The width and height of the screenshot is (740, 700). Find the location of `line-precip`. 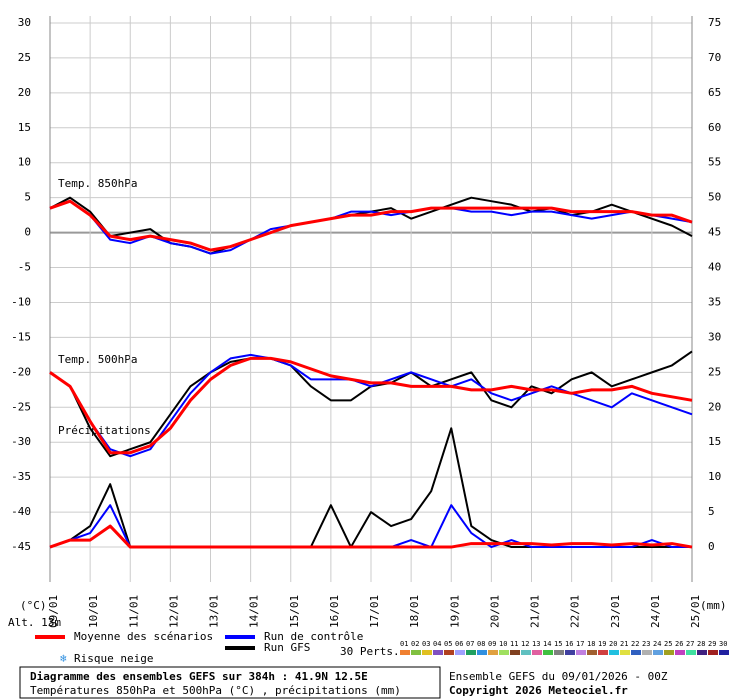

line-precip is located at coordinates (371, 536).